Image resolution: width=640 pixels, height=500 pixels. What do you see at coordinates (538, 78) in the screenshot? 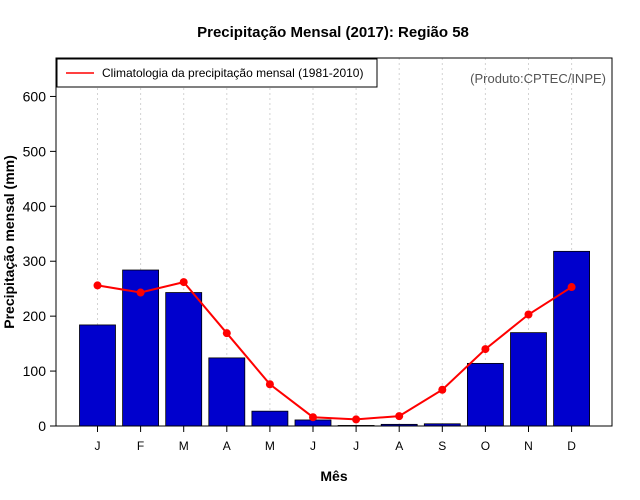
I see `credit-text: (Produto:CPTEC/INPE)` at bounding box center [538, 78].